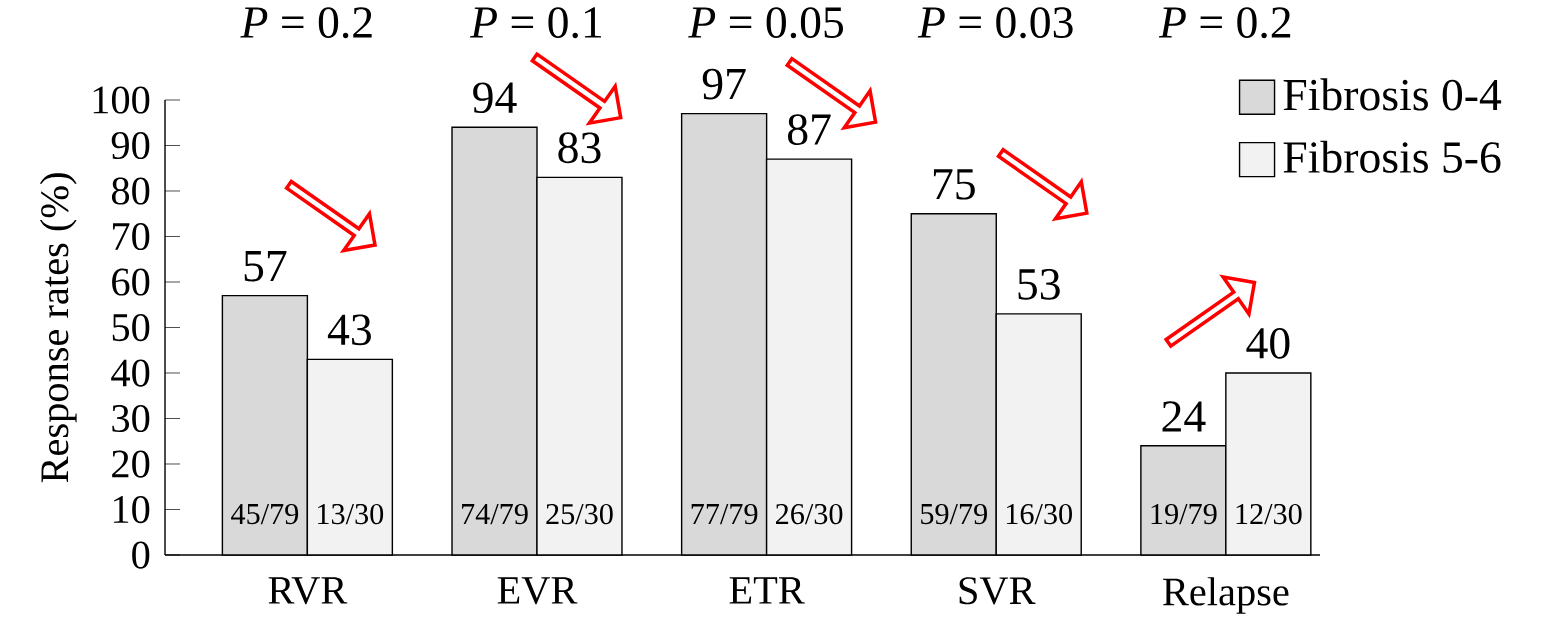 Image resolution: width=1547 pixels, height=629 pixels. I want to click on x-tick-label: Relapse, so click(1226, 595).